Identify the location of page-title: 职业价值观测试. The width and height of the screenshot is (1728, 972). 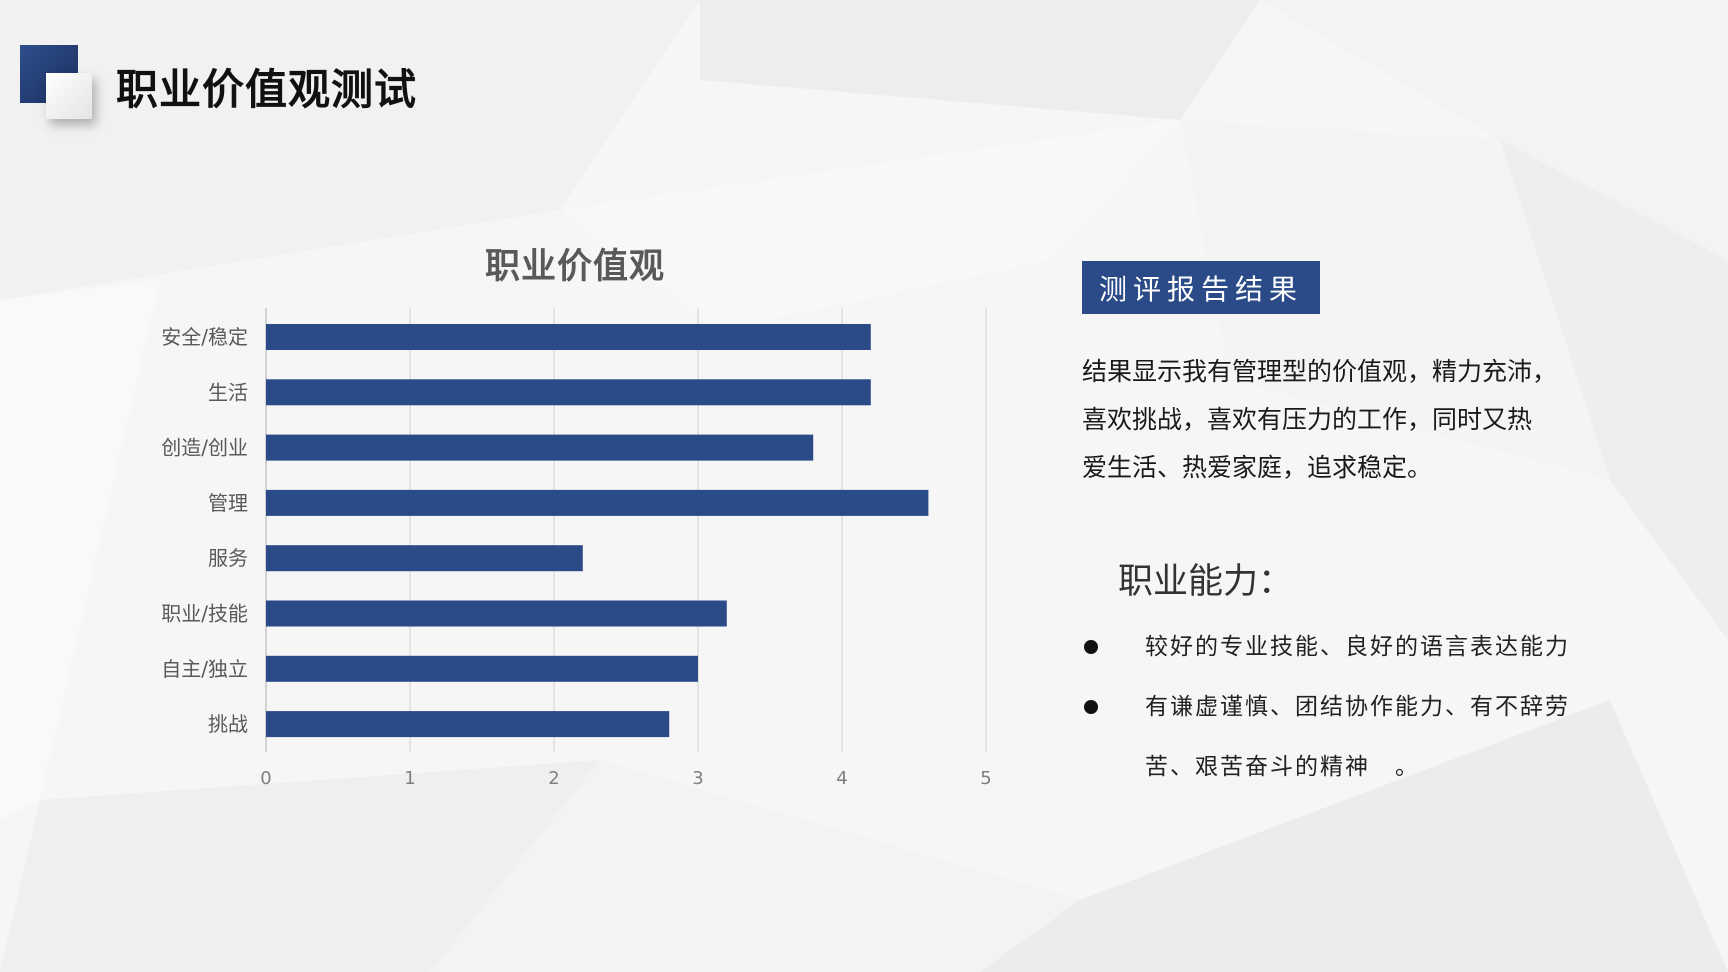
(267, 89).